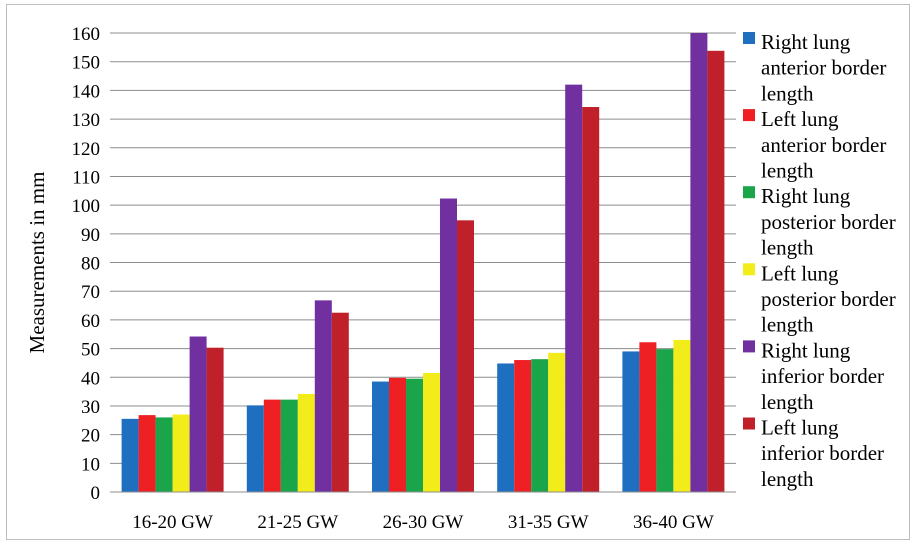  What do you see at coordinates (90, 464) in the screenshot?
I see `y-tick-label: 10` at bounding box center [90, 464].